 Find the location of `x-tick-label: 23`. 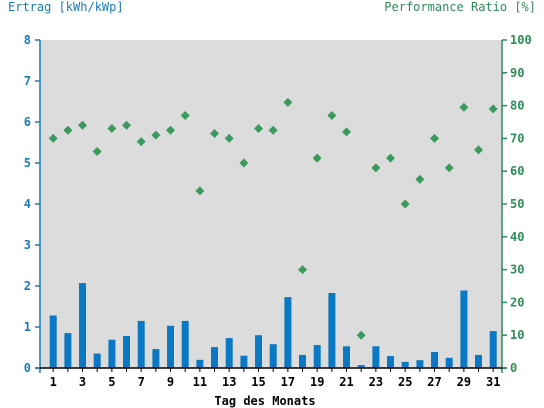

x-tick-label: 23 is located at coordinates (376, 382).